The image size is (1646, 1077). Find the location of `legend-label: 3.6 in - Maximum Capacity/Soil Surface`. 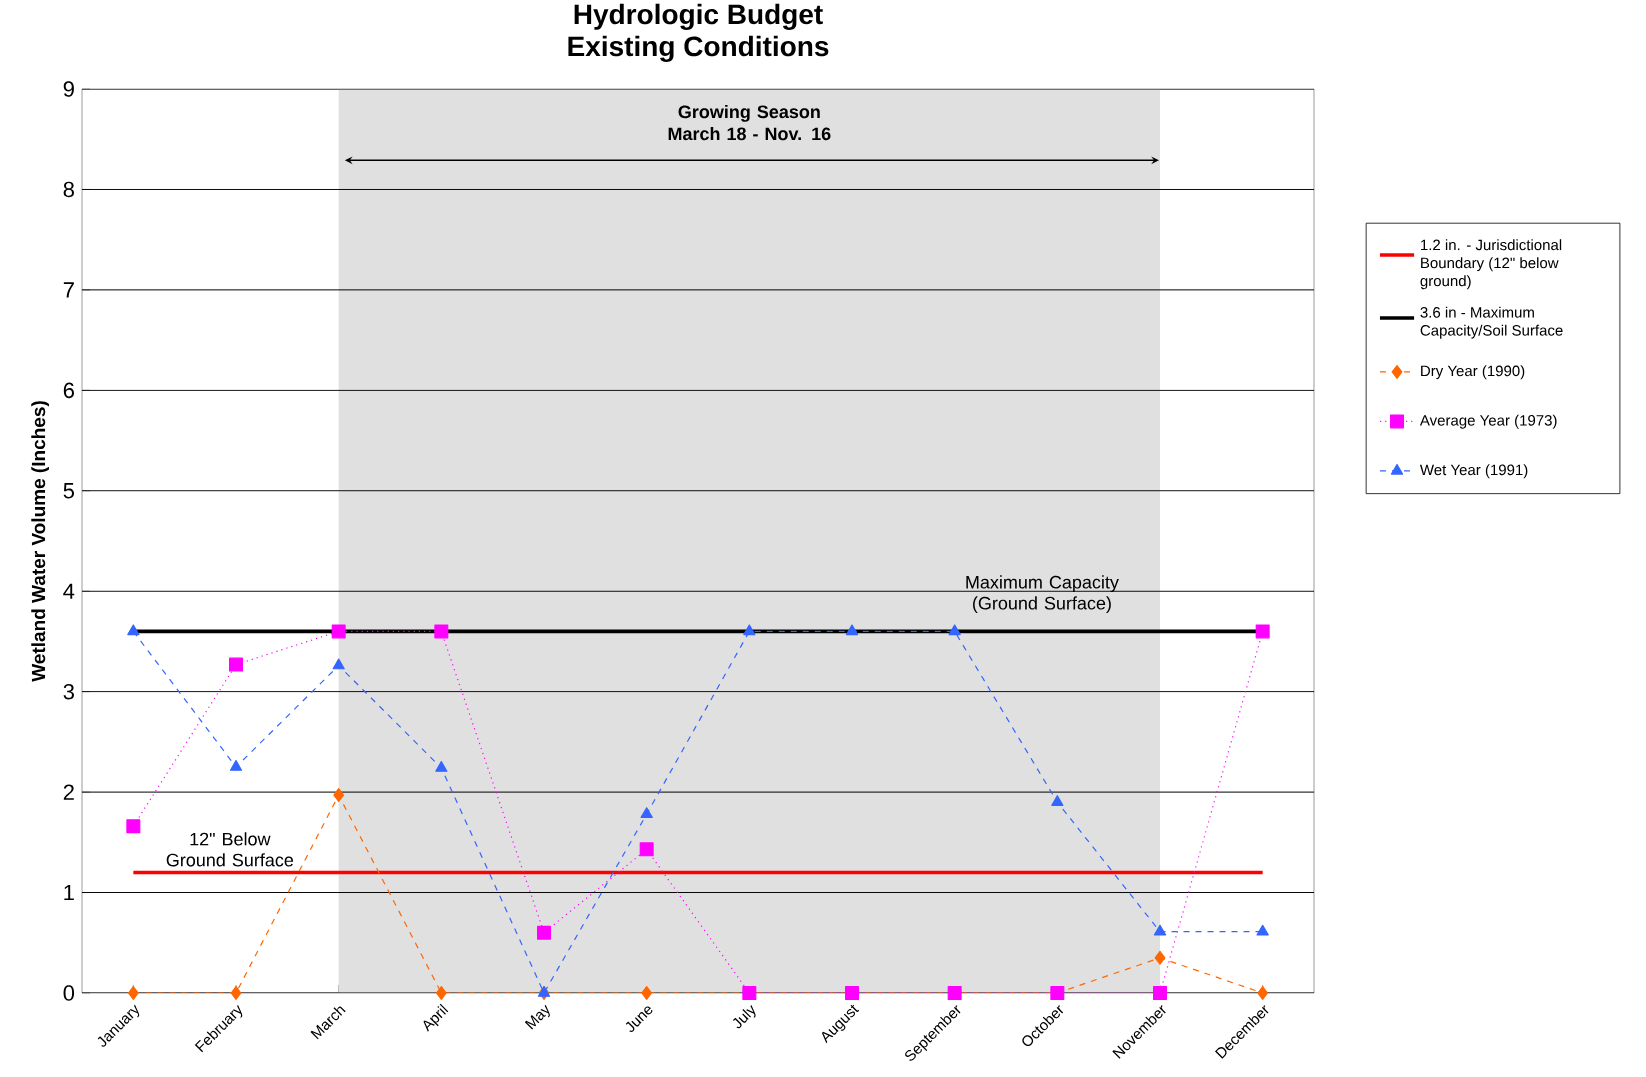

legend-label: 3.6 in - Maximum Capacity/Soil Surface is located at coordinates (1491, 322).